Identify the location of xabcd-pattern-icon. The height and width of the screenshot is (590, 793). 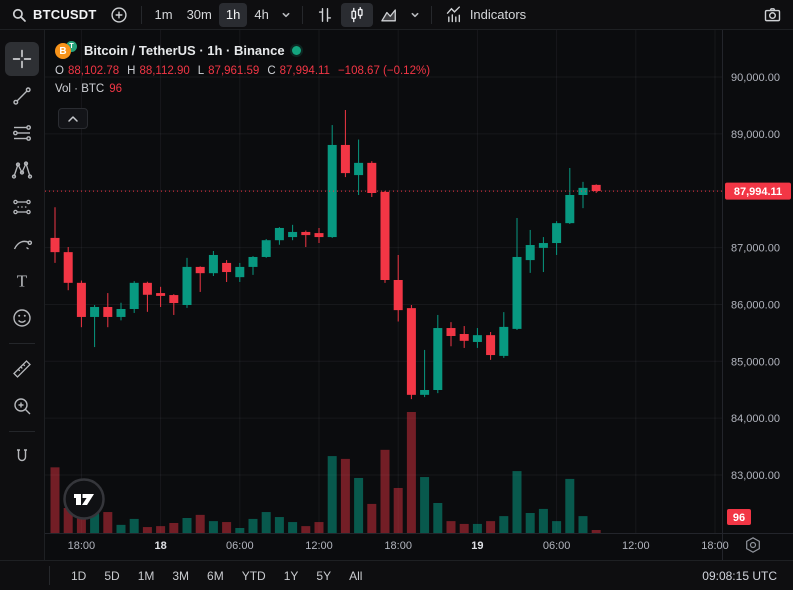
(22, 170).